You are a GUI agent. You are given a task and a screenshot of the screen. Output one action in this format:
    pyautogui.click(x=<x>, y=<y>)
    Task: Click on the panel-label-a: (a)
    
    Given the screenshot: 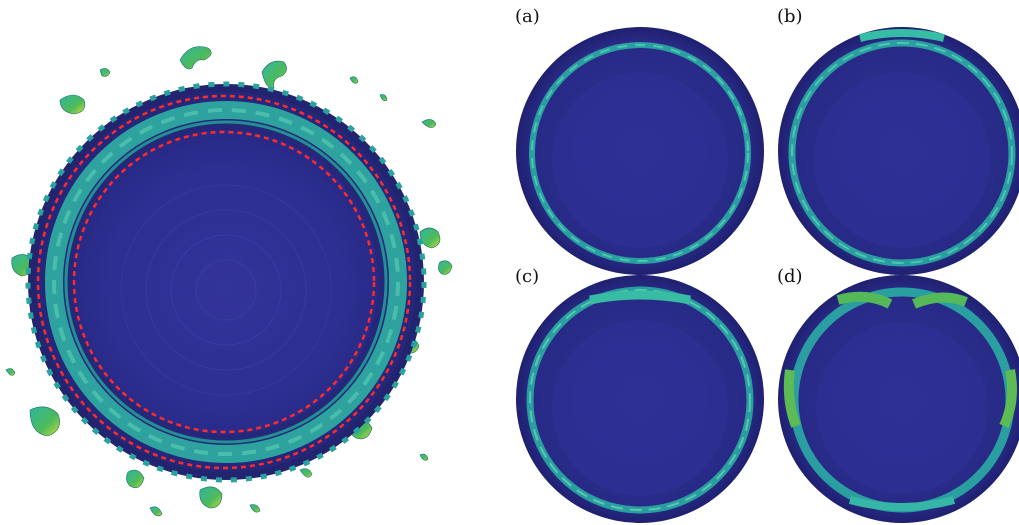 What is the action you would take?
    pyautogui.click(x=527, y=16)
    